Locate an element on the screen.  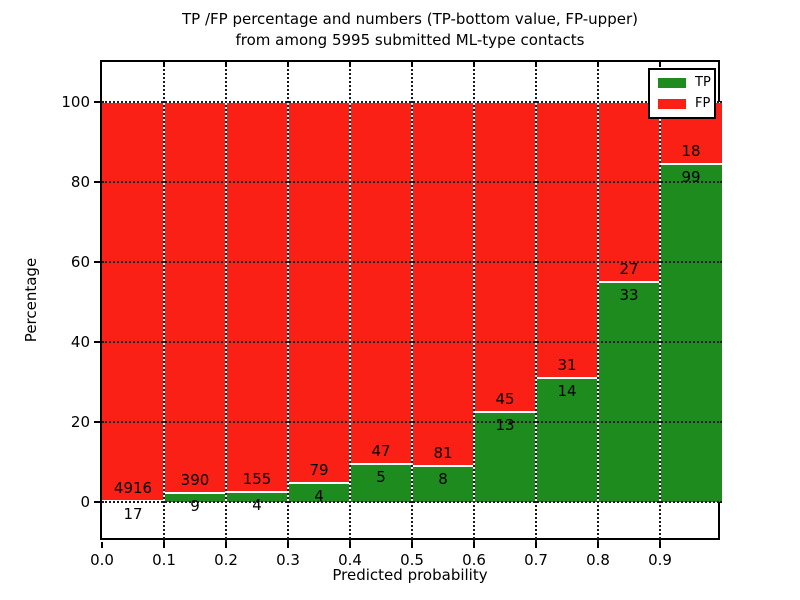
fp-swatch-icon is located at coordinates (672, 104).